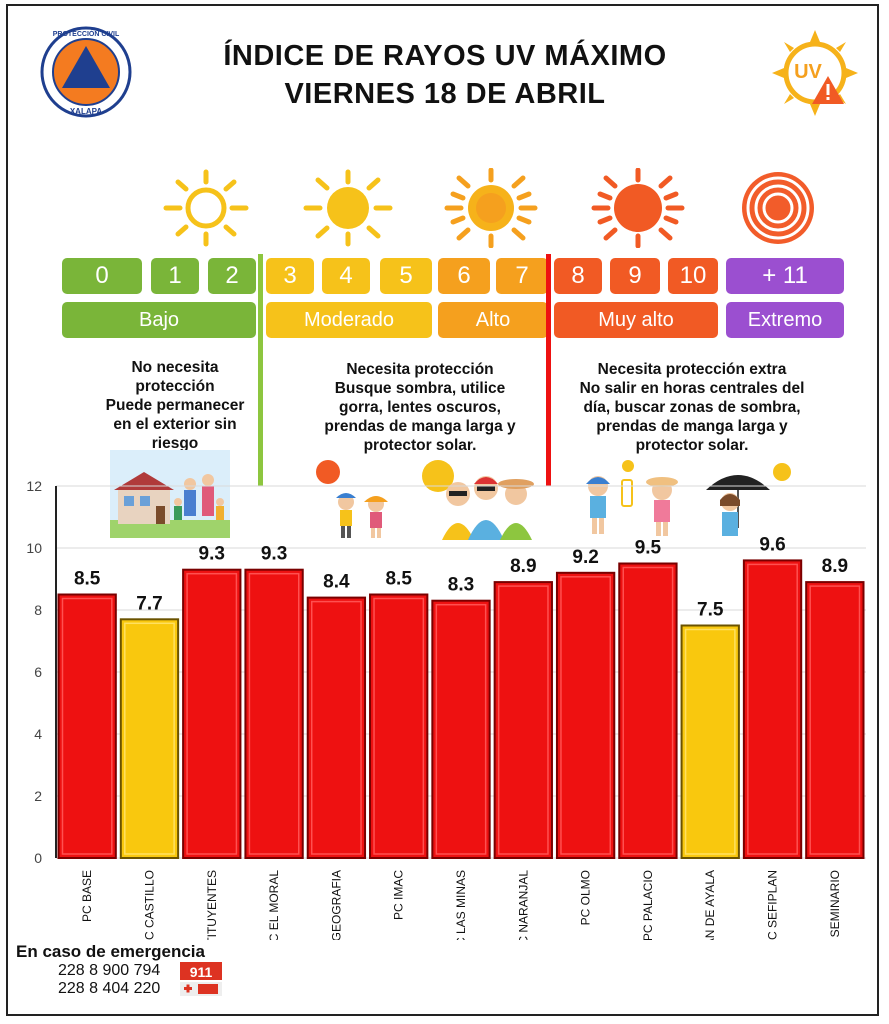  What do you see at coordinates (212, 905) in the screenshot?
I see `x-category-label: PC CONSTITUYENTES` at bounding box center [212, 905].